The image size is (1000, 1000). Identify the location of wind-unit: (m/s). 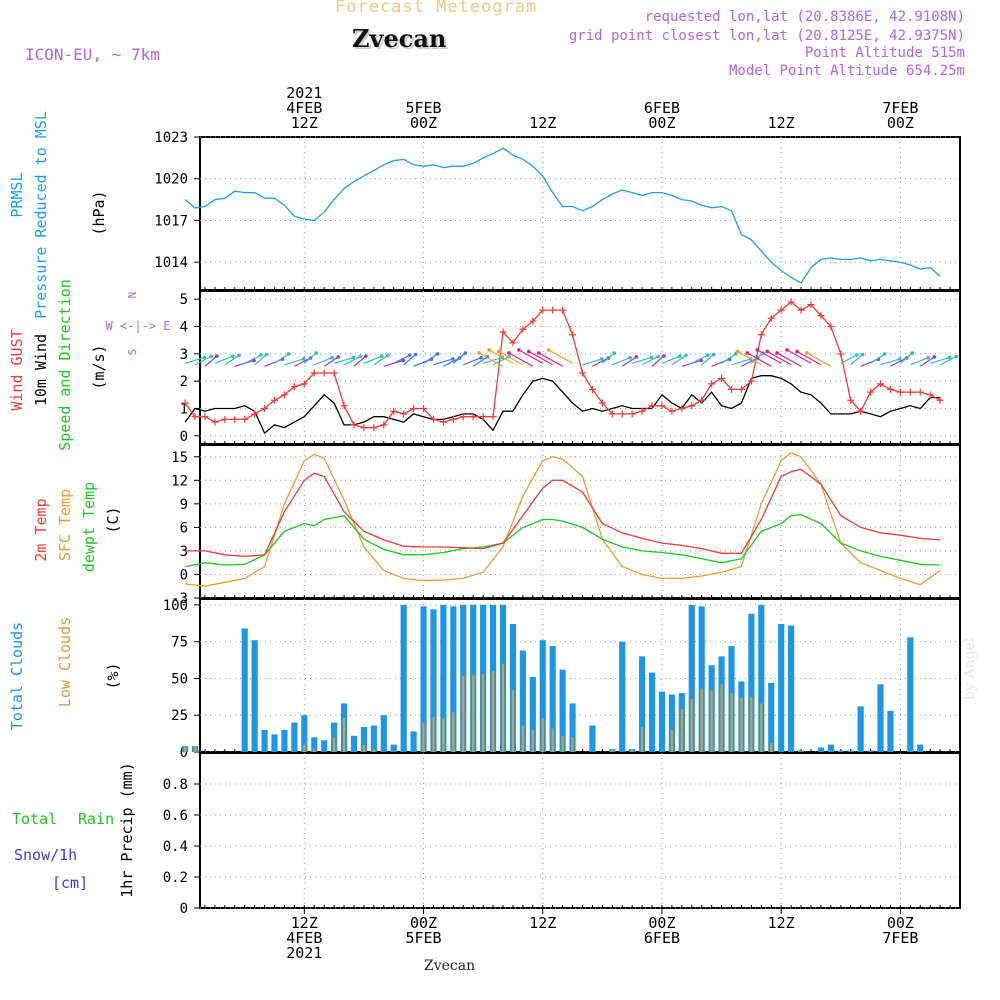
(99, 366).